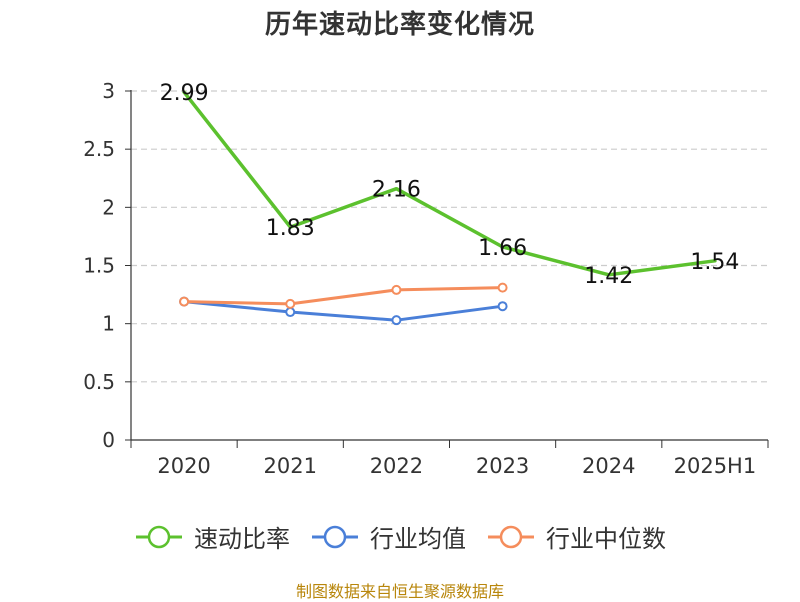 The height and width of the screenshot is (602, 800). I want to click on legend-label: 行业均值, so click(418, 539).